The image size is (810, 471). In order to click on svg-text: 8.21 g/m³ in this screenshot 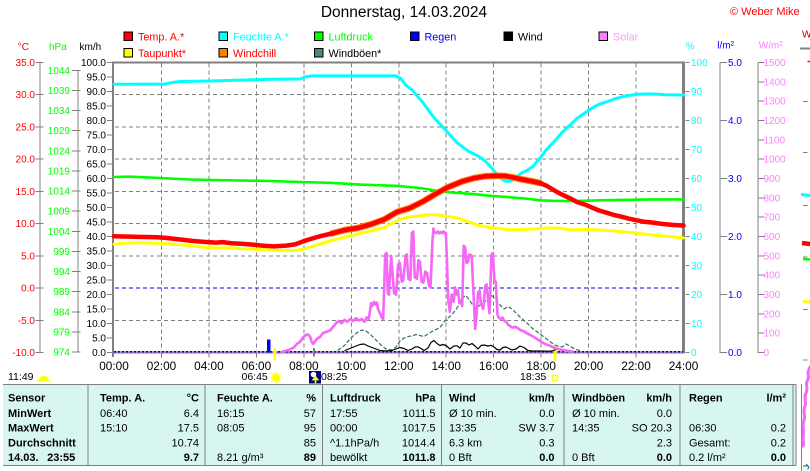, I will do `click(240, 458)`.